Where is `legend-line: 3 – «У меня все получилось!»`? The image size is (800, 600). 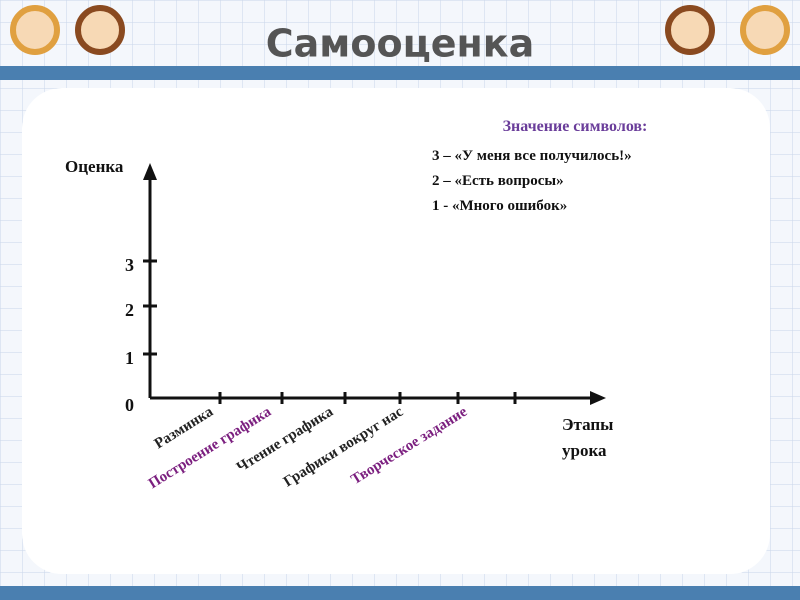
legend-line: 3 – «У меня все получилось!» is located at coordinates (532, 156).